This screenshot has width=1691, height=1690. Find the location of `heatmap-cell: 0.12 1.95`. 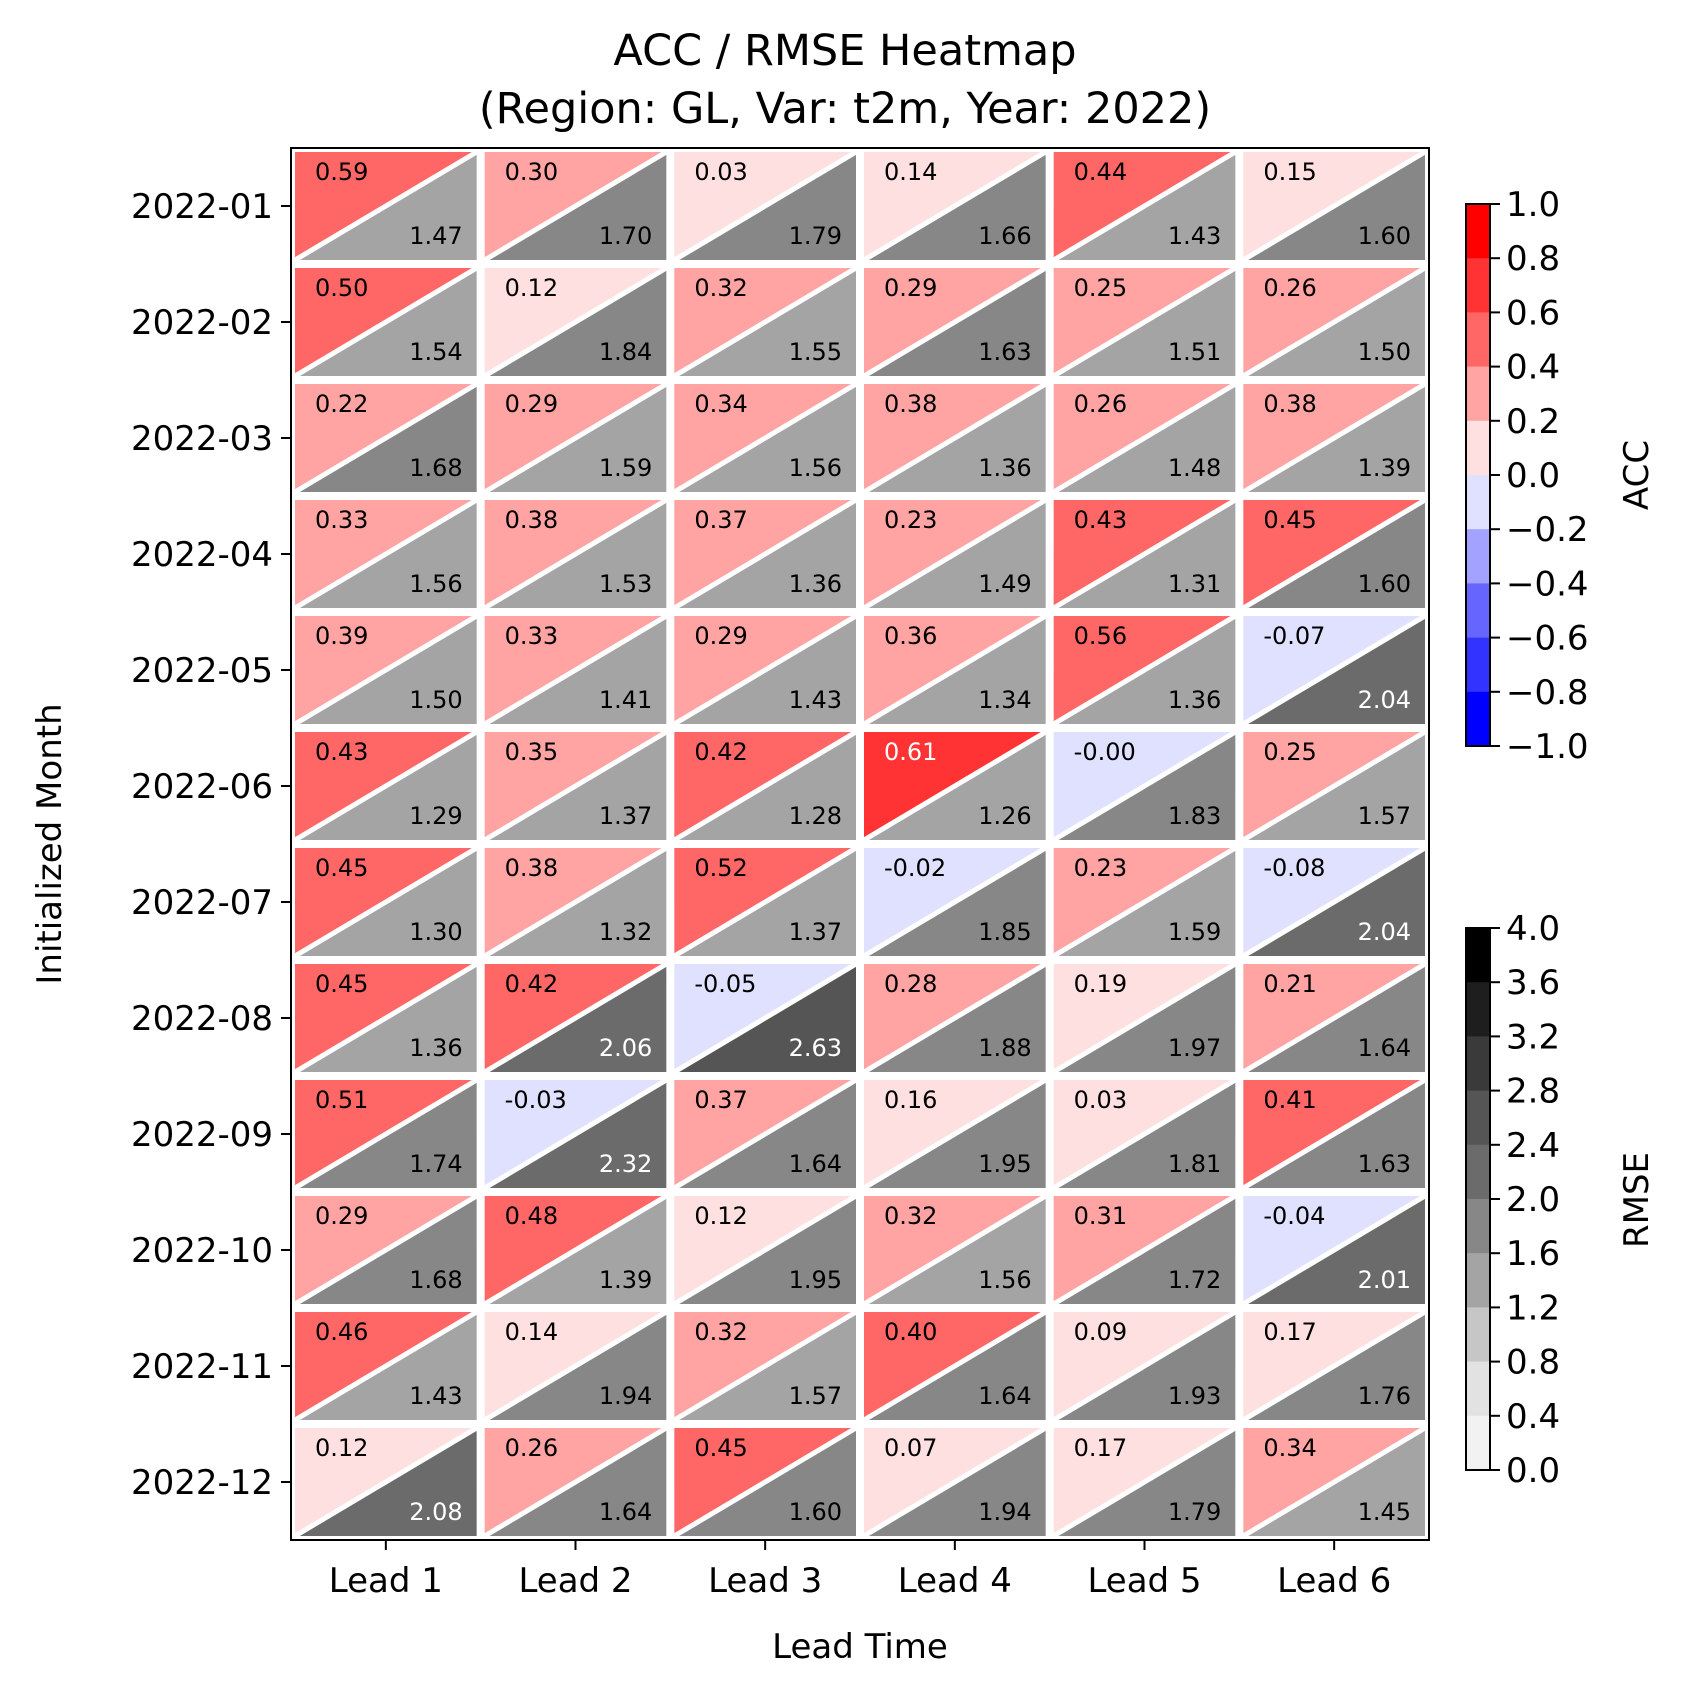

heatmap-cell: 0.12 1.95 is located at coordinates (765, 1250).